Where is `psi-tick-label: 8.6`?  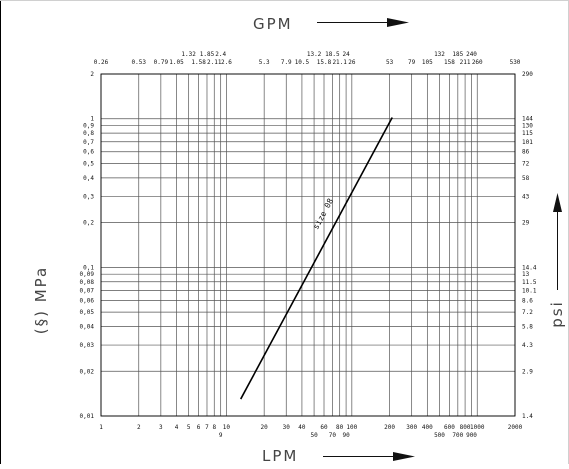
psi-tick-label: 8.6 is located at coordinates (527, 300).